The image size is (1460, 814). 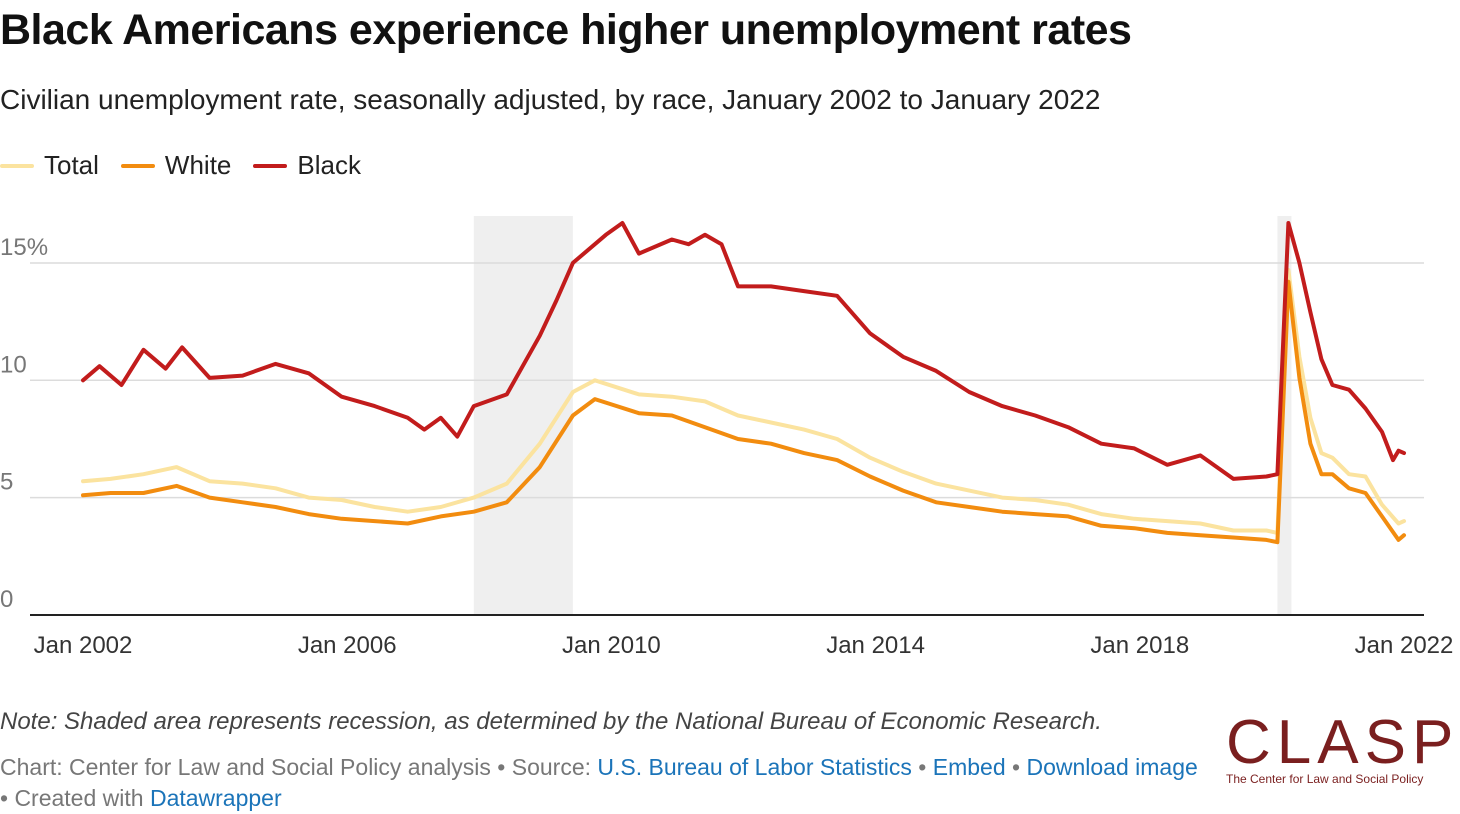 I want to click on logo-tagline: The Center for Law and Social Policy, so click(x=1325, y=779).